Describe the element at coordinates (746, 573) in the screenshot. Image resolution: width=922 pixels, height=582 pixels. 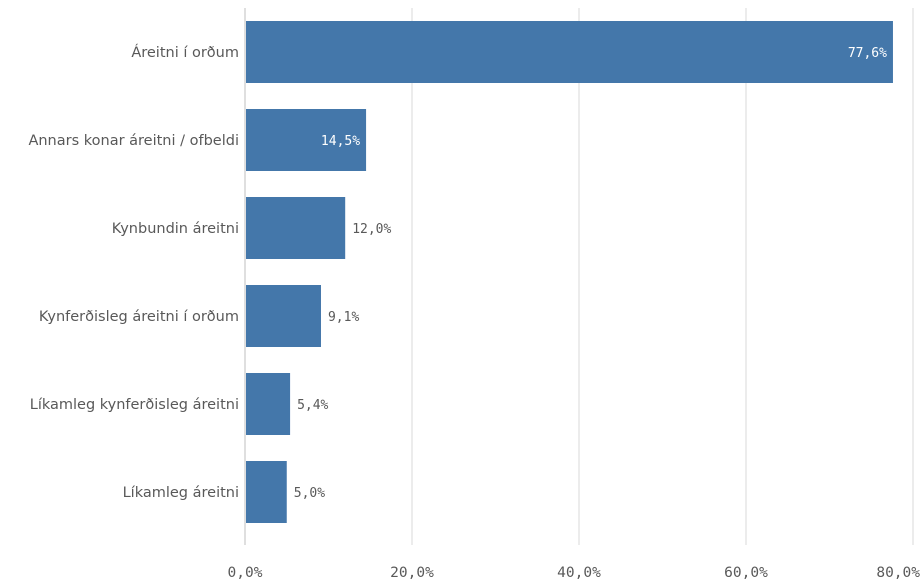
I see `x-tick-label: 60,0%` at that location.